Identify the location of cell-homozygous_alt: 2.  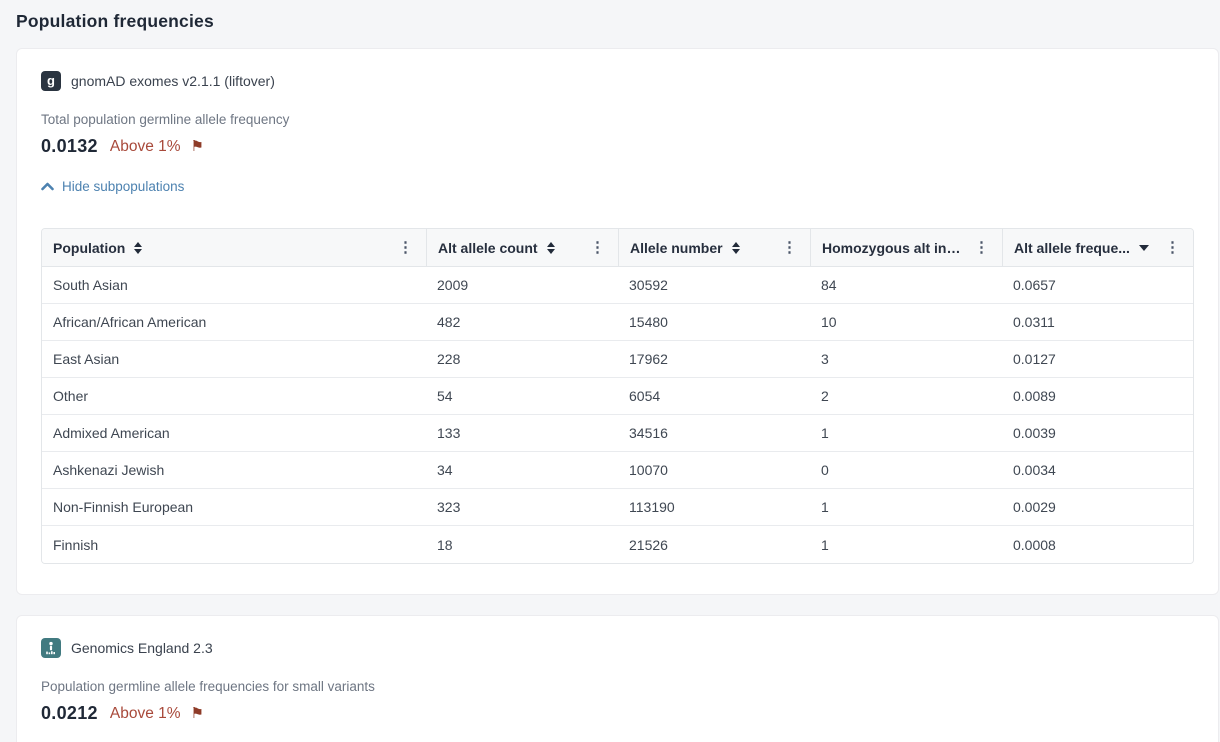
(825, 396).